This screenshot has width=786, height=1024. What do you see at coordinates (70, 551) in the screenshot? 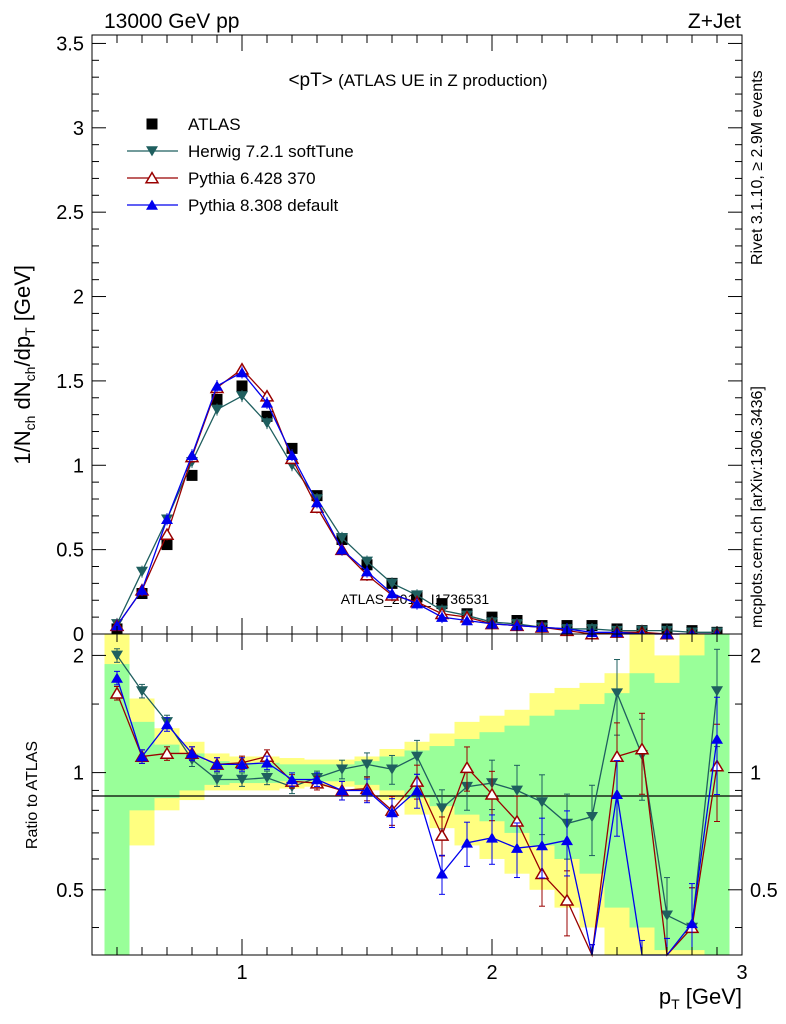
I see `main-ytick-label: 0.5` at bounding box center [70, 551].